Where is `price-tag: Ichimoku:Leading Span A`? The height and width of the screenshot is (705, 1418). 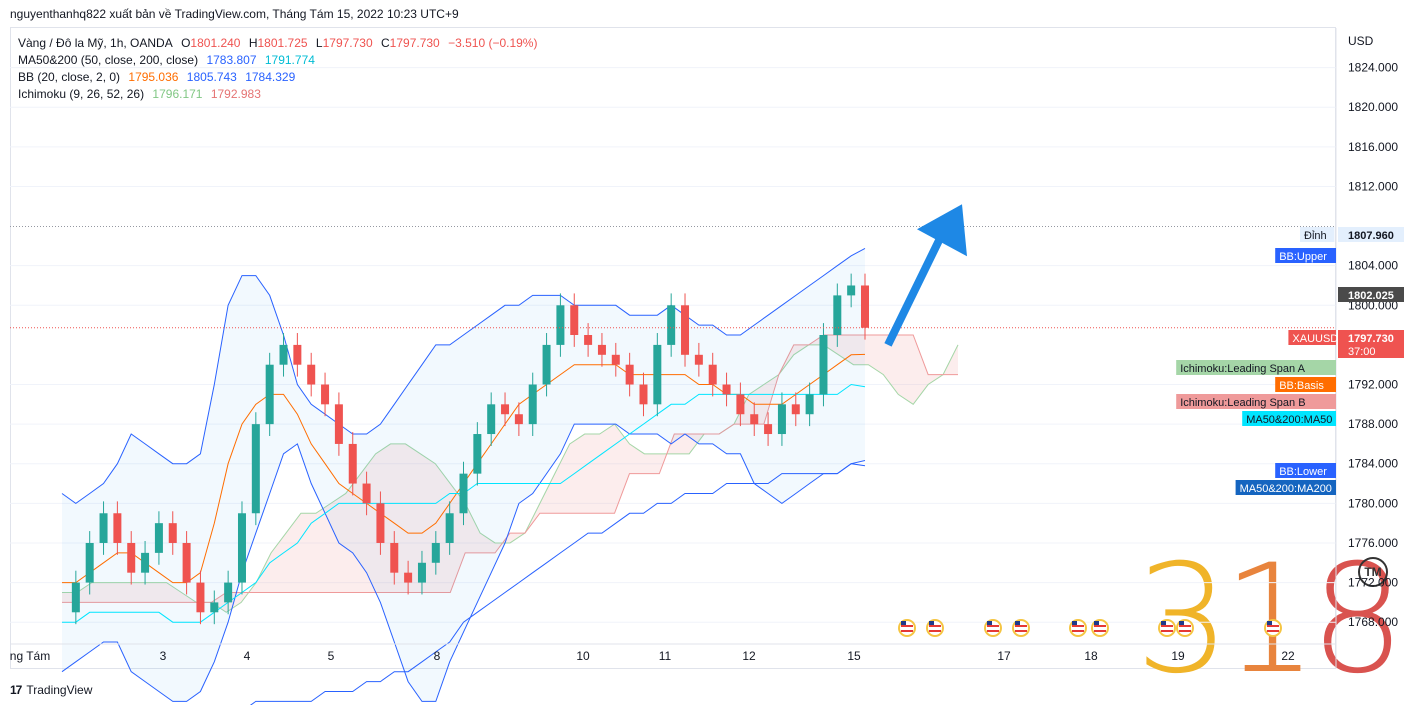 price-tag: Ichimoku:Leading Span A is located at coordinates (1256, 367).